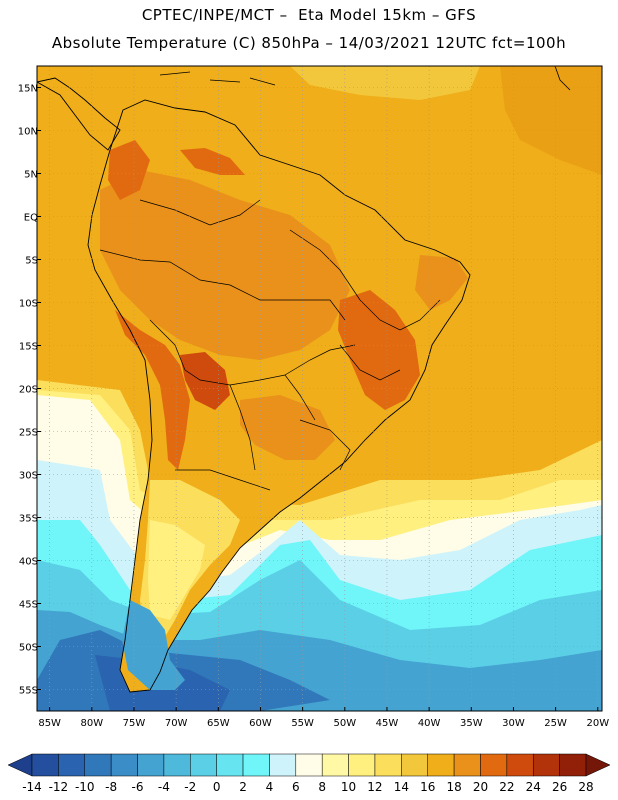  What do you see at coordinates (79, 114) in the screenshot?
I see `central-america-coast` at bounding box center [79, 114].